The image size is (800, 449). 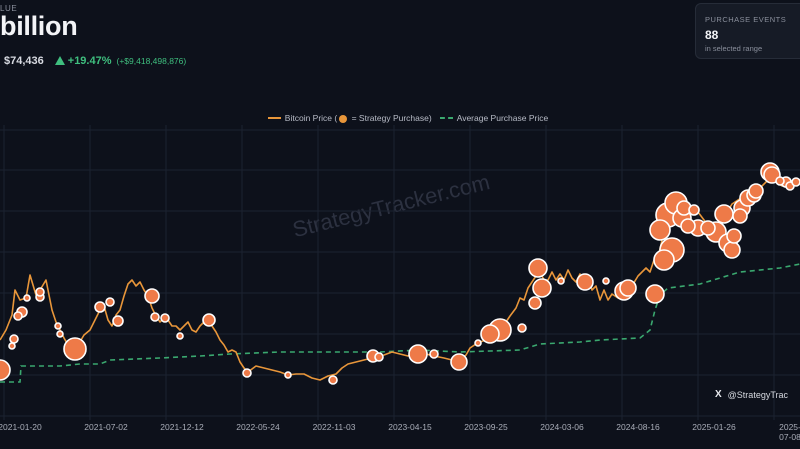 I want to click on social-handle: X @StrategyTrac, so click(x=751, y=394).